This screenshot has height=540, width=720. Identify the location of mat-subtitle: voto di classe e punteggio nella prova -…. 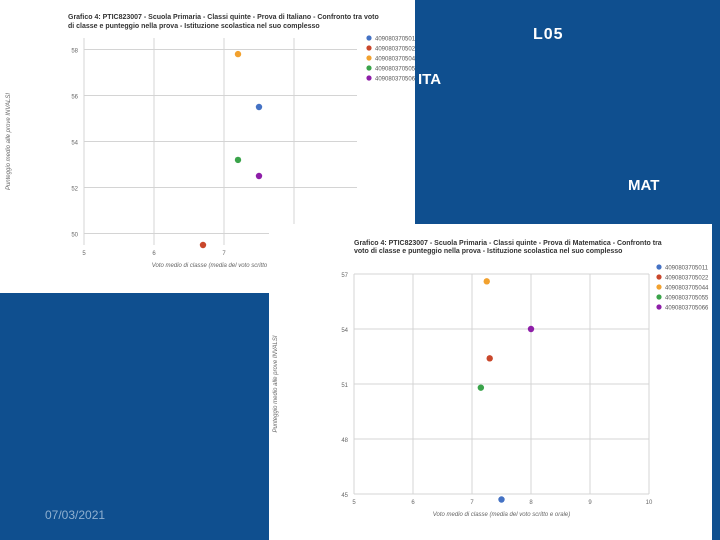
(488, 251).